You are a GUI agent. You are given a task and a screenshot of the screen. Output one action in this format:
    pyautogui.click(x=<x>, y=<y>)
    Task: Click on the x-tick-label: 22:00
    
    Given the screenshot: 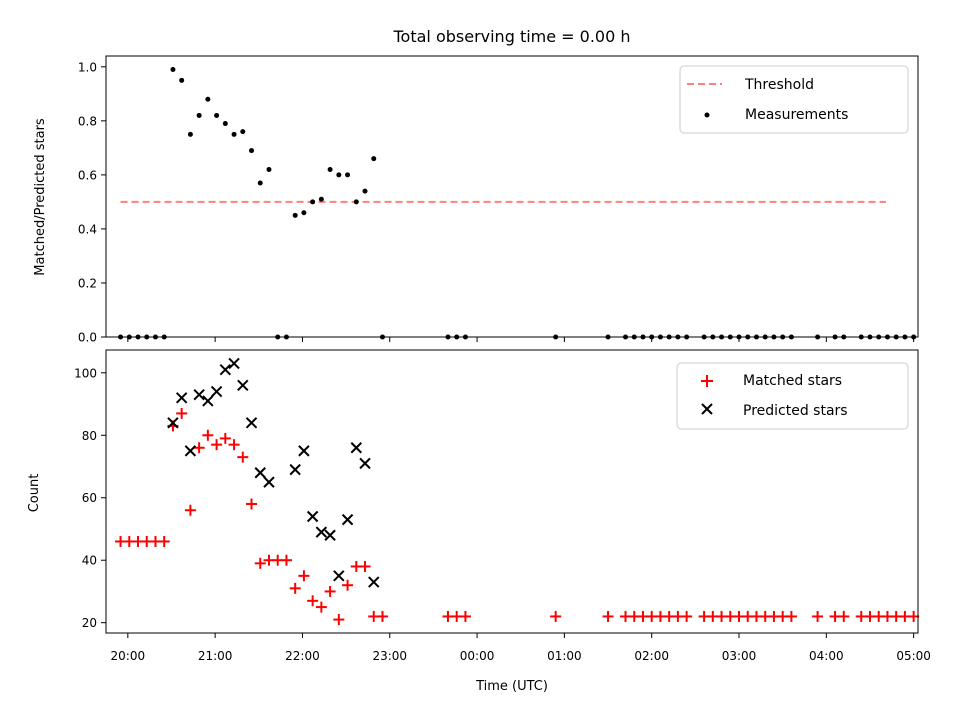 What is the action you would take?
    pyautogui.click(x=302, y=656)
    